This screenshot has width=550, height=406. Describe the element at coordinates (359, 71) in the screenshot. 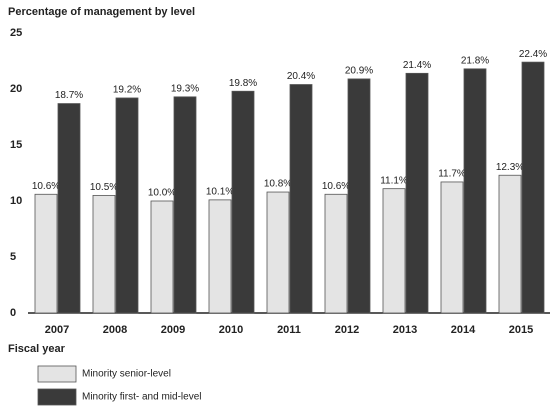

I see `value-label: 20.9%` at that location.